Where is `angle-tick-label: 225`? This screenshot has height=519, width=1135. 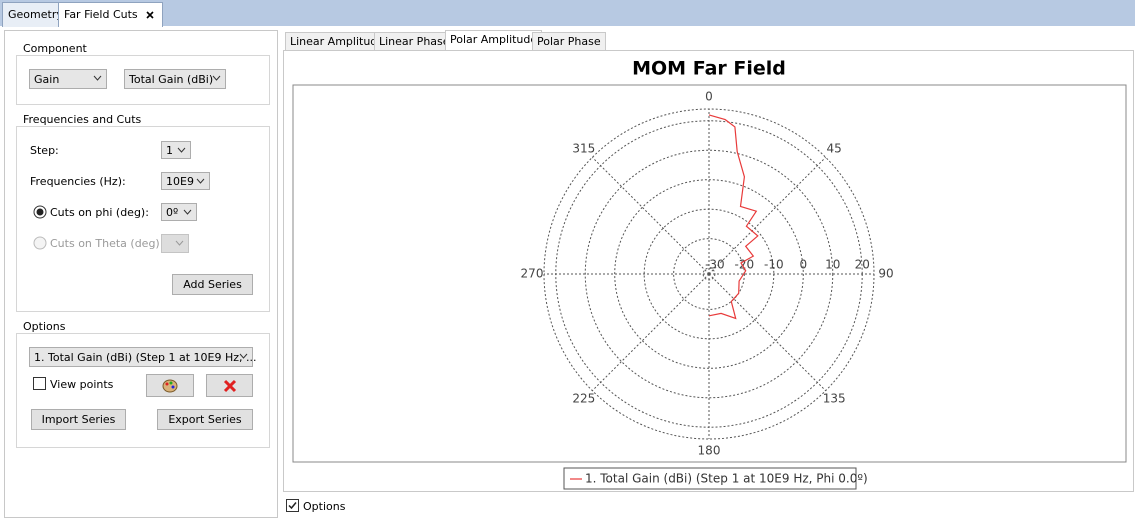
angle-tick-label: 225 is located at coordinates (583, 399).